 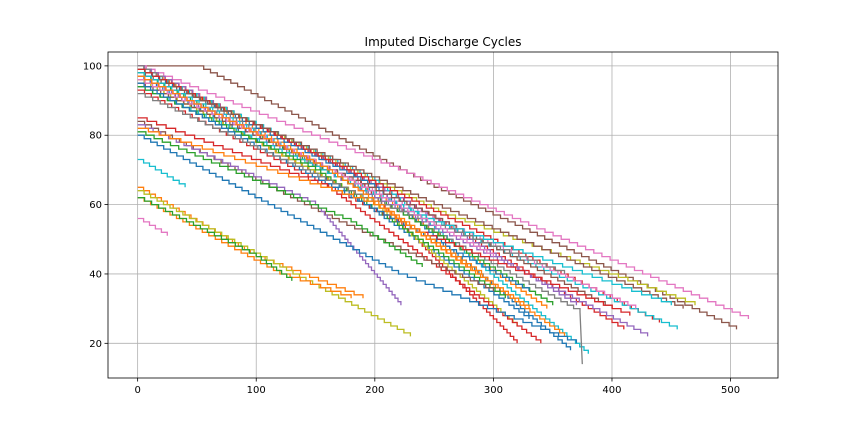 I want to click on y-tick-label: 100, so click(x=92, y=66).